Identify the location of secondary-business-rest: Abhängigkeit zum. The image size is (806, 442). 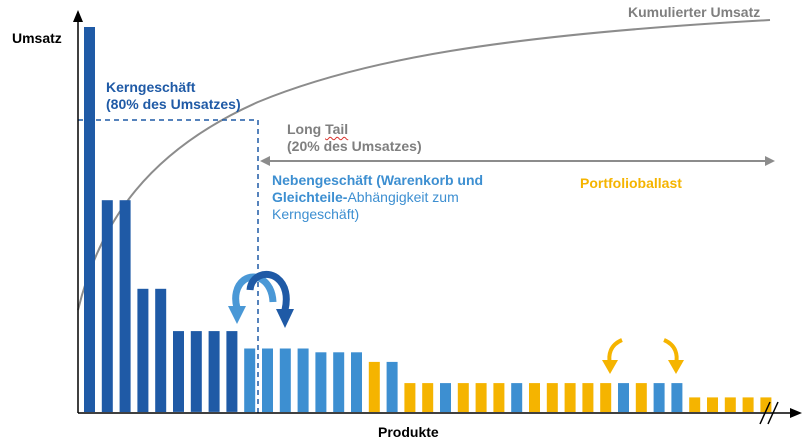
(403, 197).